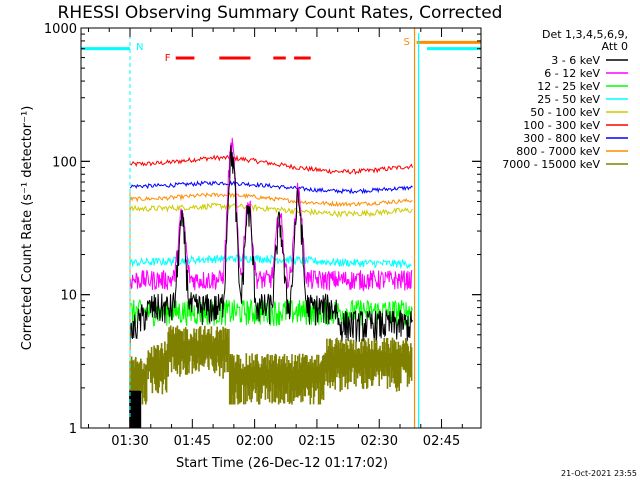  What do you see at coordinates (73, 429) in the screenshot?
I see `y-tick-label: 1` at bounding box center [73, 429].